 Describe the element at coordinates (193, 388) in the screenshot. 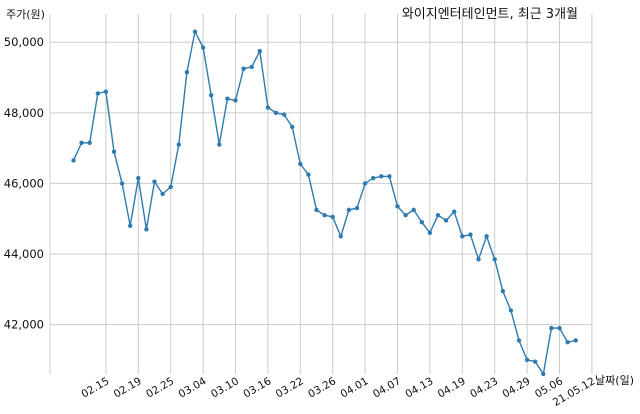

I see `x-tick-label: 03.04` at that location.